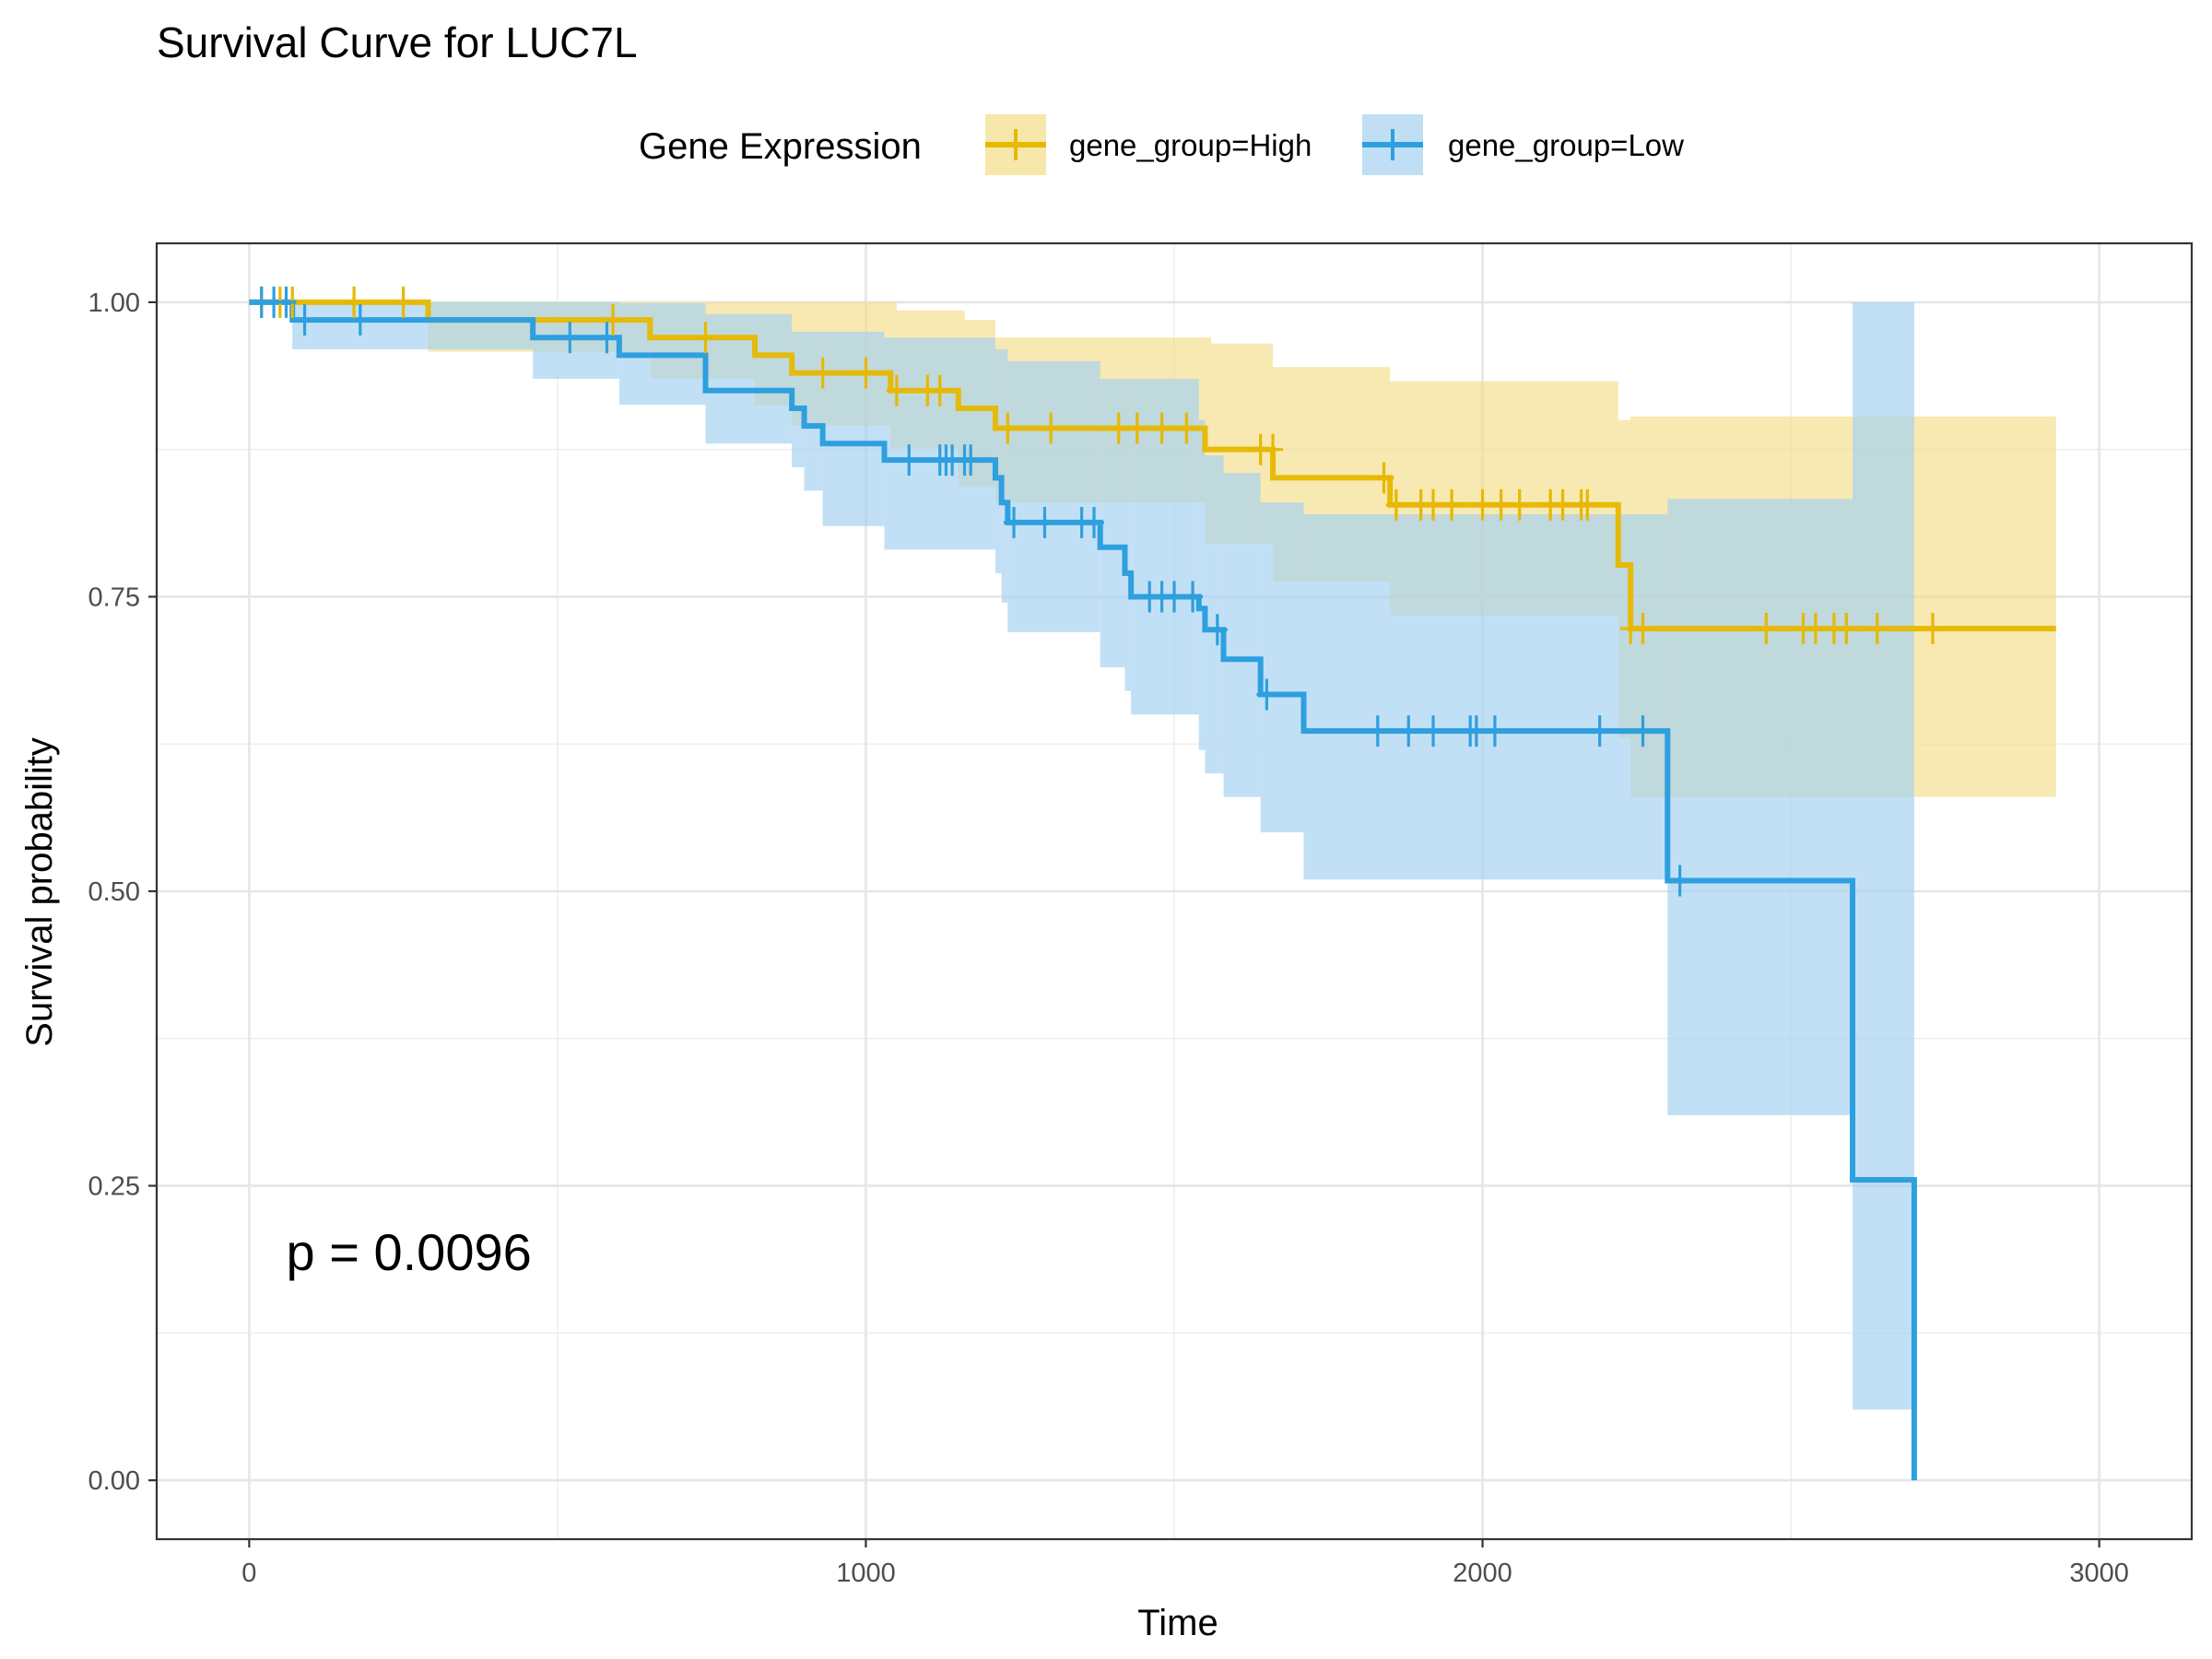  What do you see at coordinates (866, 1573) in the screenshot?
I see `x-tick-label: 1000` at bounding box center [866, 1573].